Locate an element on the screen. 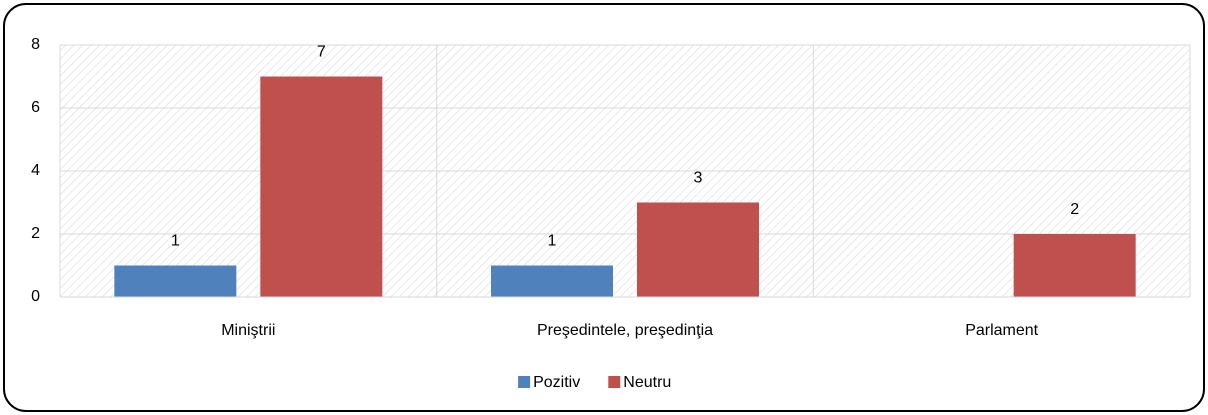 Image resolution: width=1208 pixels, height=415 pixels. data-label: 3 is located at coordinates (698, 178).